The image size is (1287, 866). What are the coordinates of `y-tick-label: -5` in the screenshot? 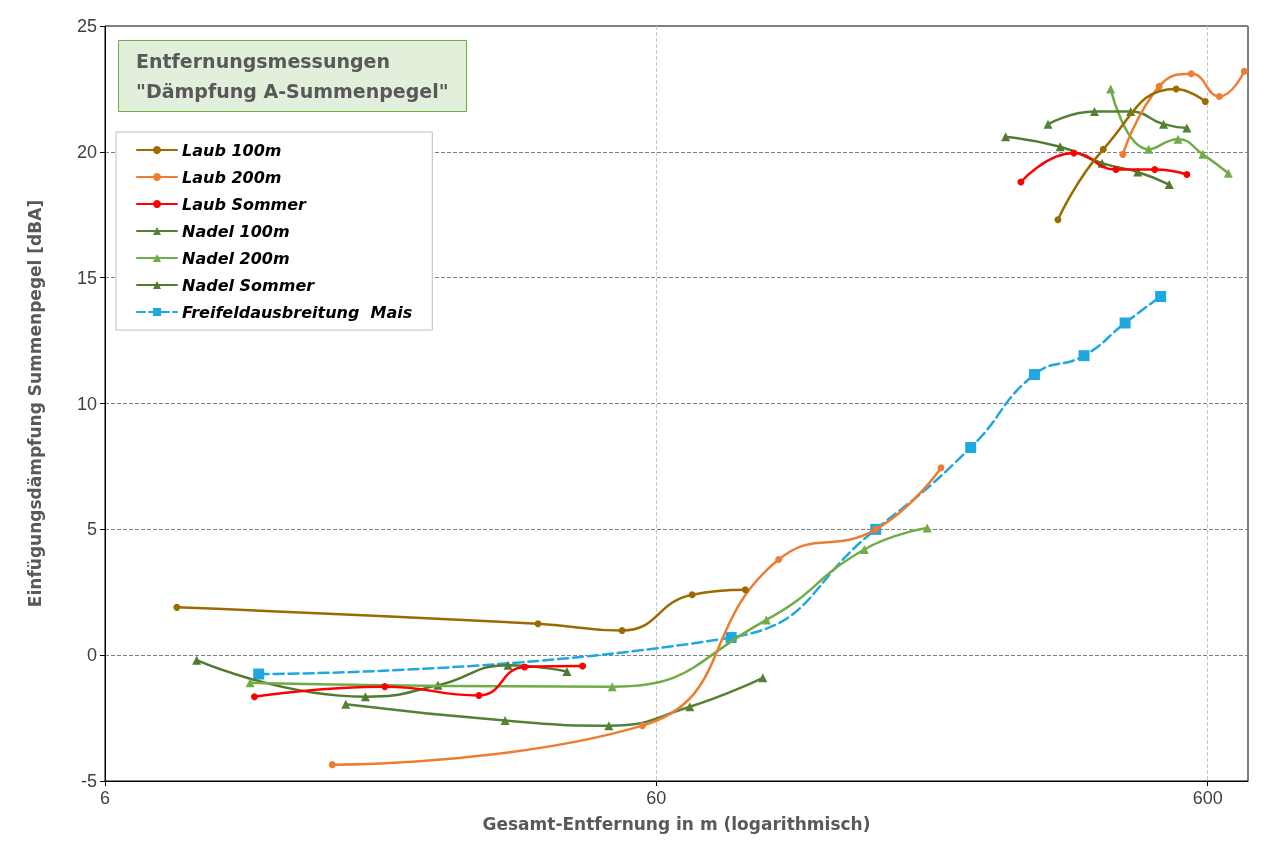 It's located at (88, 781).